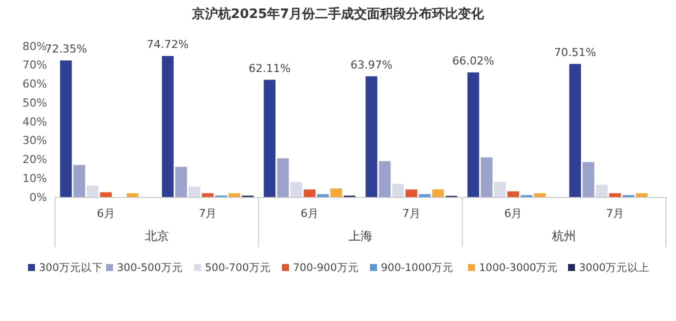  Describe the element at coordinates (34, 46) in the screenshot. I see `y-tick-label: 80%` at that location.